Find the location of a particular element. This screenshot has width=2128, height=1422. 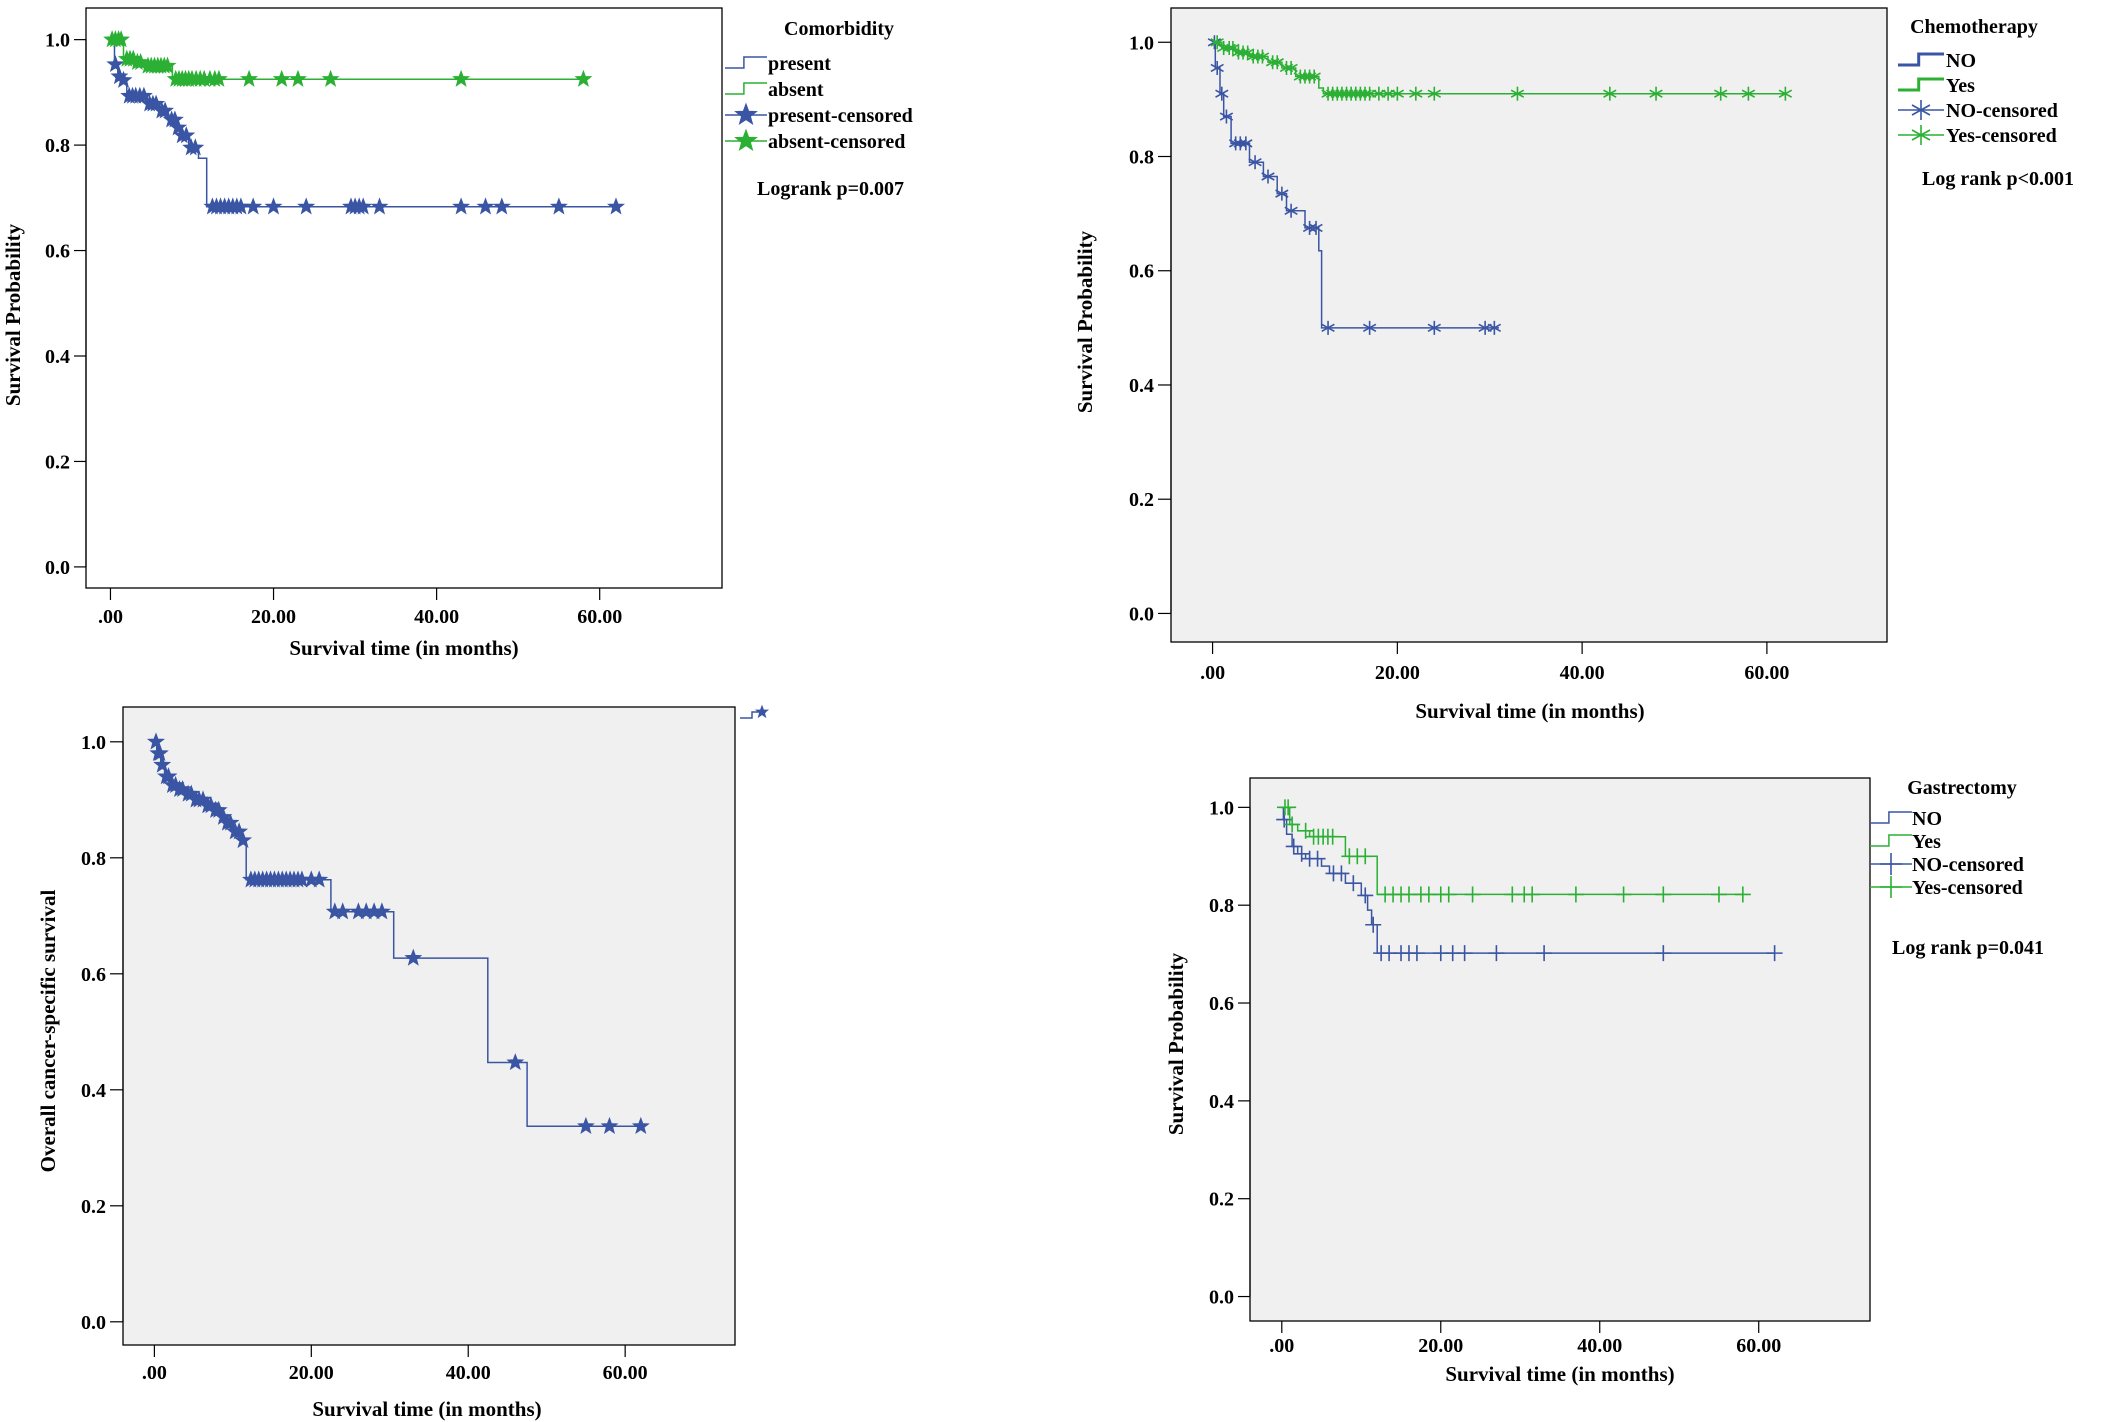

legend-label: NO is located at coordinates (1927, 819).